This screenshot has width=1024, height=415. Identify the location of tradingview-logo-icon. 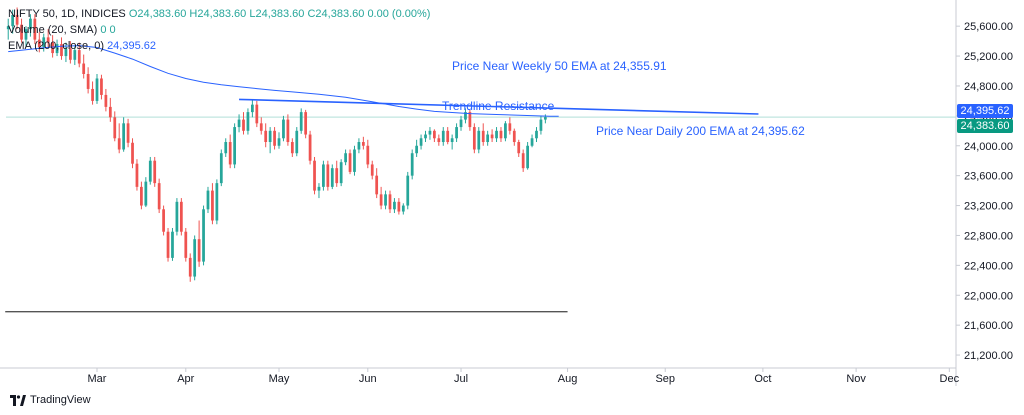
(18, 400).